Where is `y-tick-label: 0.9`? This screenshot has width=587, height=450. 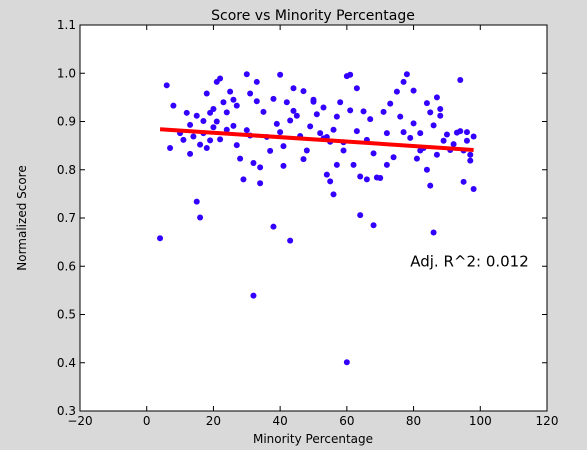
y-tick-label: 0.9 is located at coordinates (66, 122).